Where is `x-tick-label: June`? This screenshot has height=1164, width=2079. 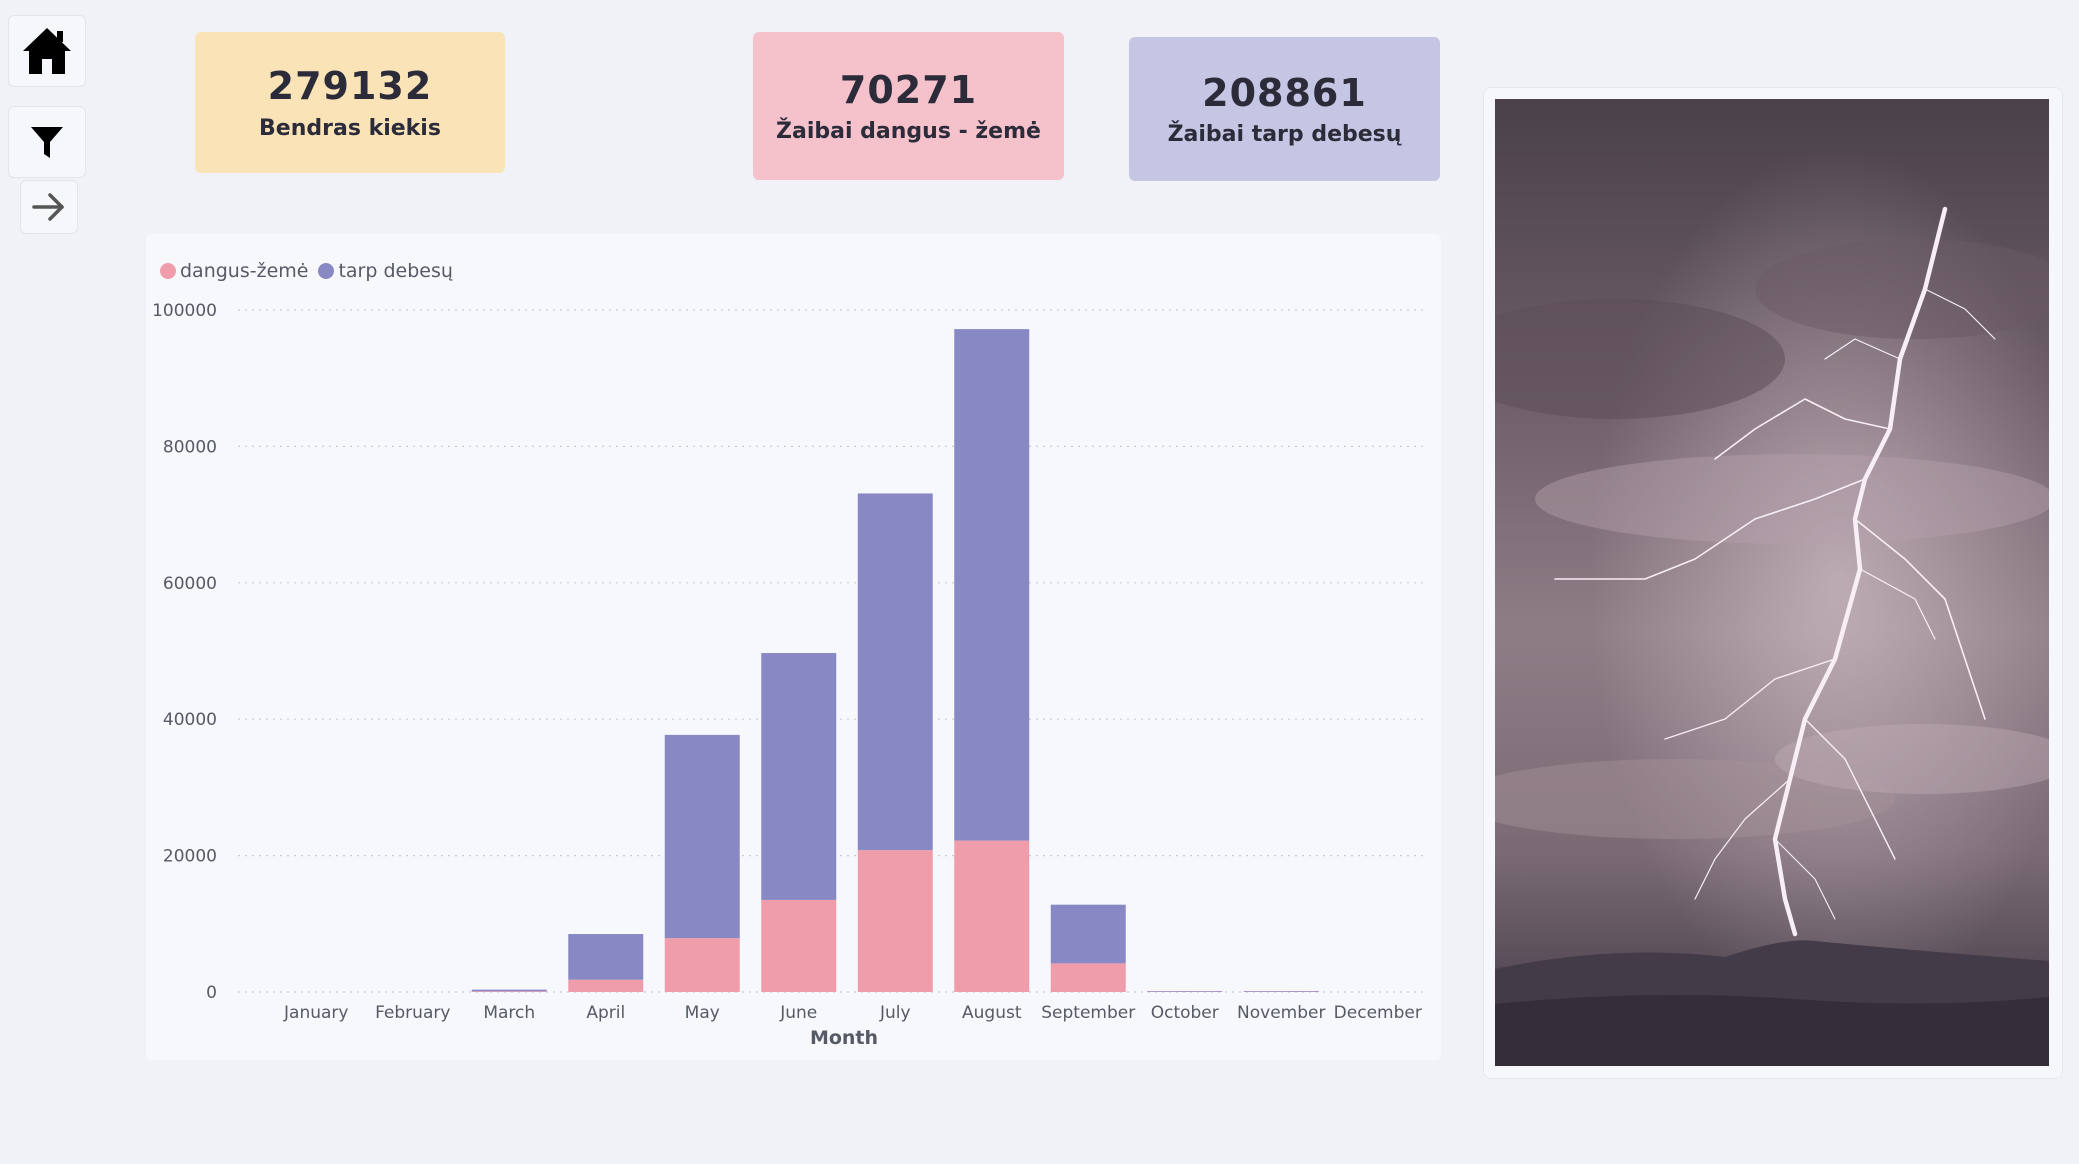 x-tick-label: June is located at coordinates (798, 1013).